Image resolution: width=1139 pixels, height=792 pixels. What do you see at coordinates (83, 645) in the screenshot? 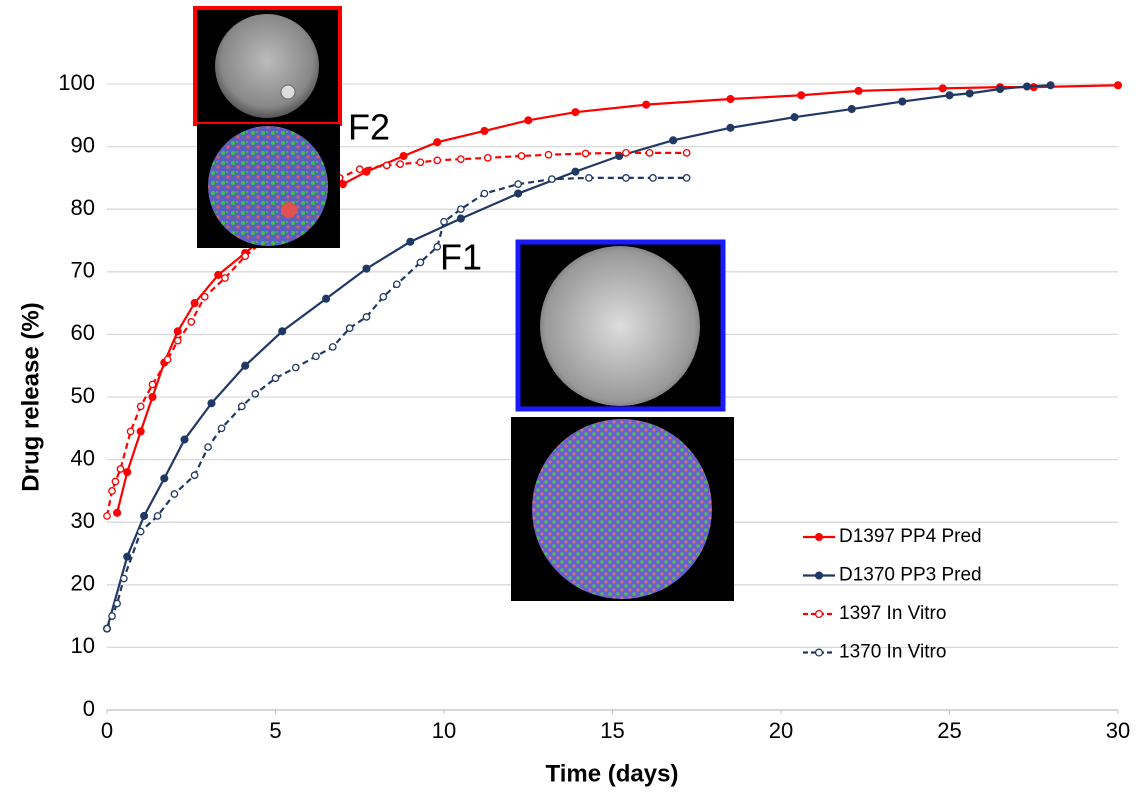
I see `y-tick-label: 10` at bounding box center [83, 645].